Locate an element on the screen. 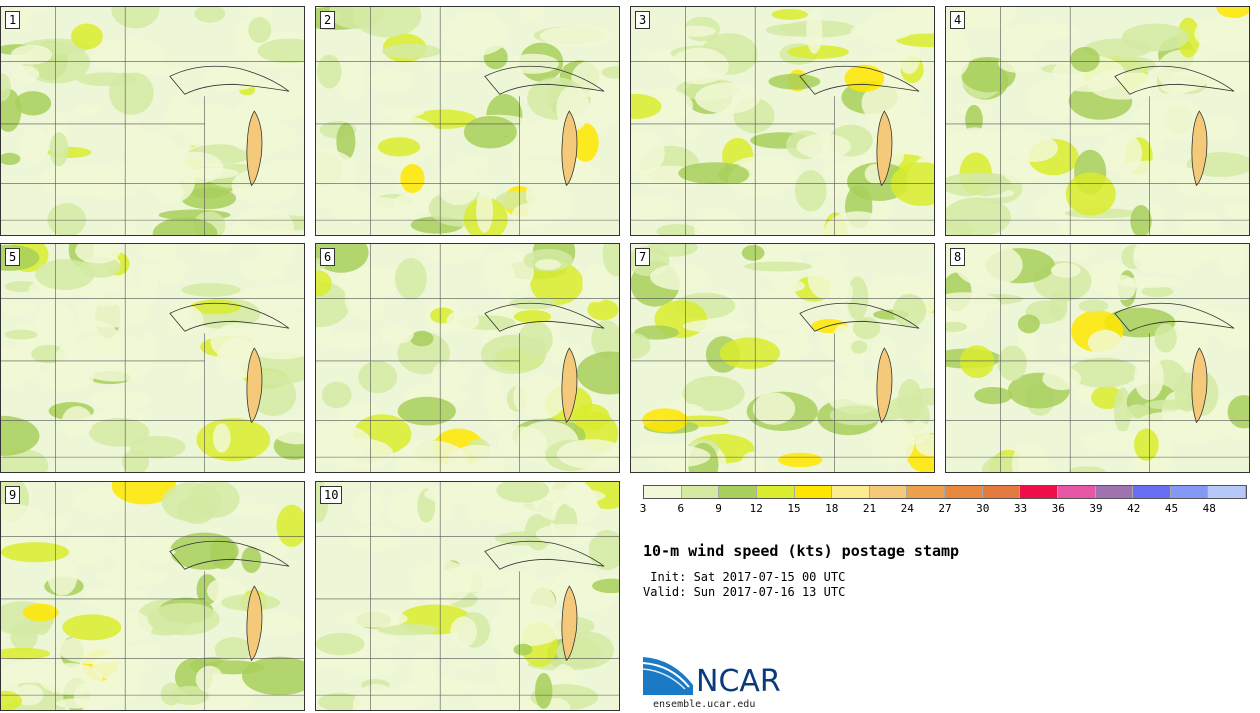 The image size is (1260, 713). site-url: ensemble.ucar.edu is located at coordinates (704, 704).